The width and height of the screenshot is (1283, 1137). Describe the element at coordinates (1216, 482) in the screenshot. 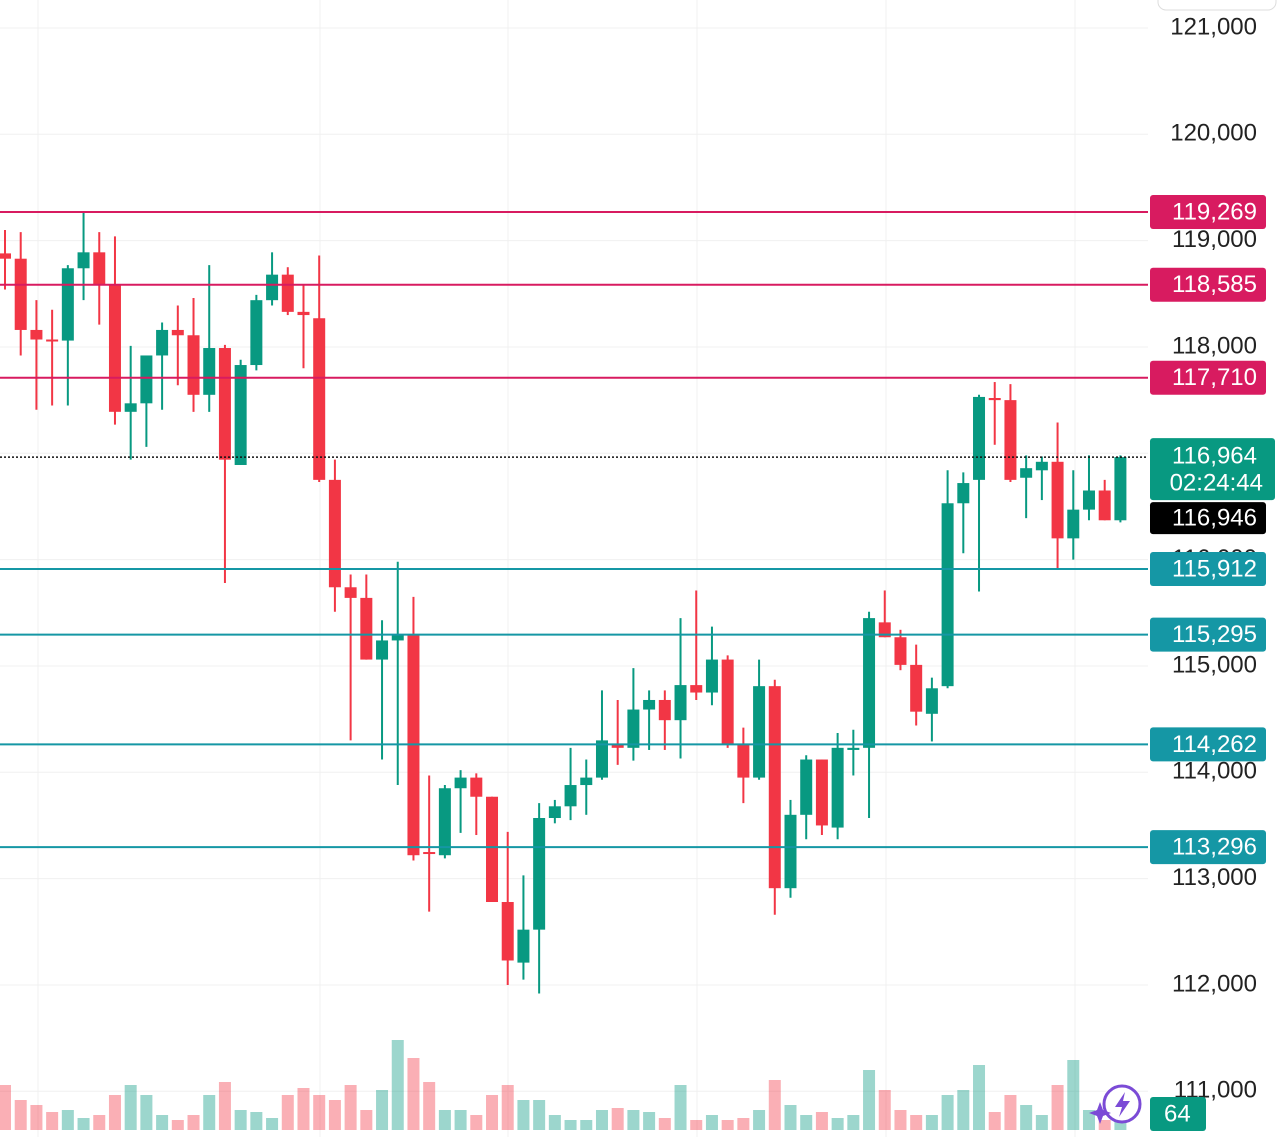

I see `countdown: 02:24:44` at that location.